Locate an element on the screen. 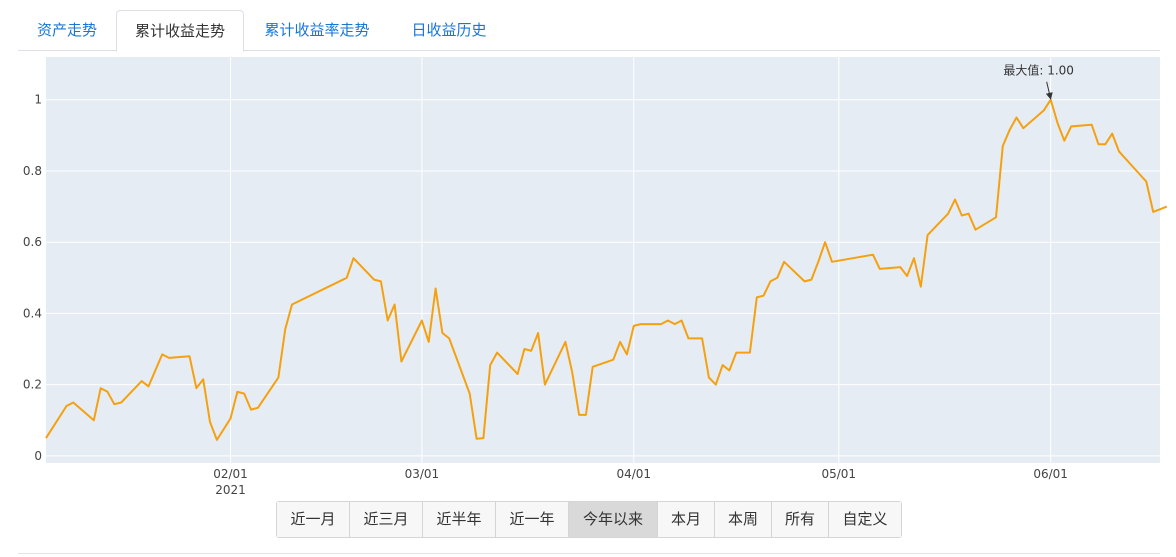 Image resolution: width=1176 pixels, height=557 pixels. max-value-label: 最大值: 1.00 is located at coordinates (1038, 70).